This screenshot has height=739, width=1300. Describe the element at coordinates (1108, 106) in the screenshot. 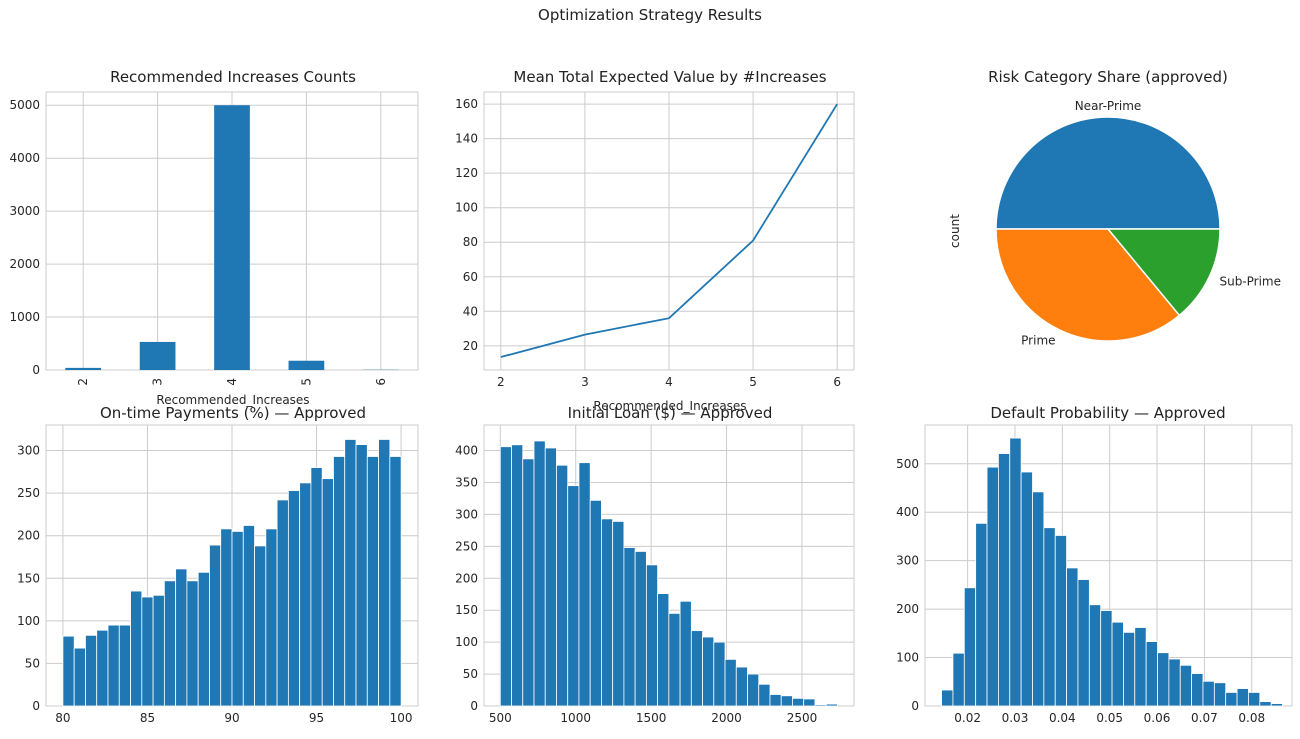

I see `pie-label: Near-Prime` at that location.